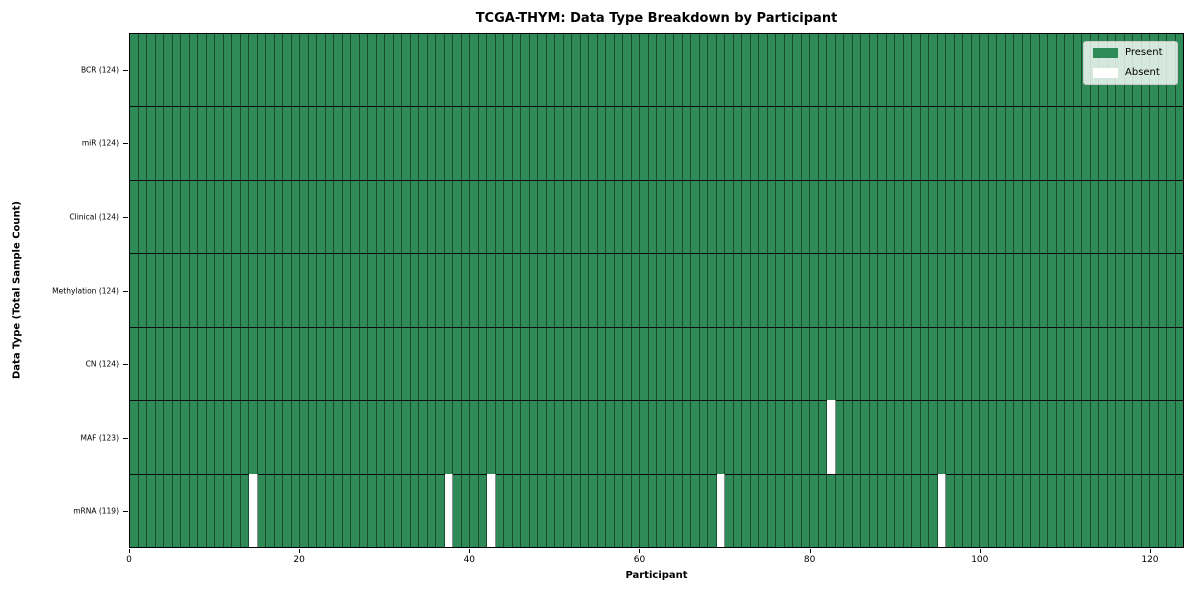 This screenshot has width=1200, height=600. I want to click on heatmap-row-CN, so click(656, 363).